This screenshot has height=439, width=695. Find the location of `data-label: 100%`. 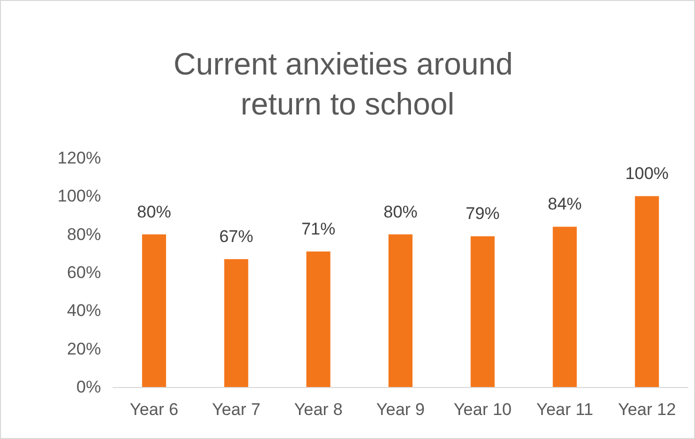

data-label: 100% is located at coordinates (647, 174).